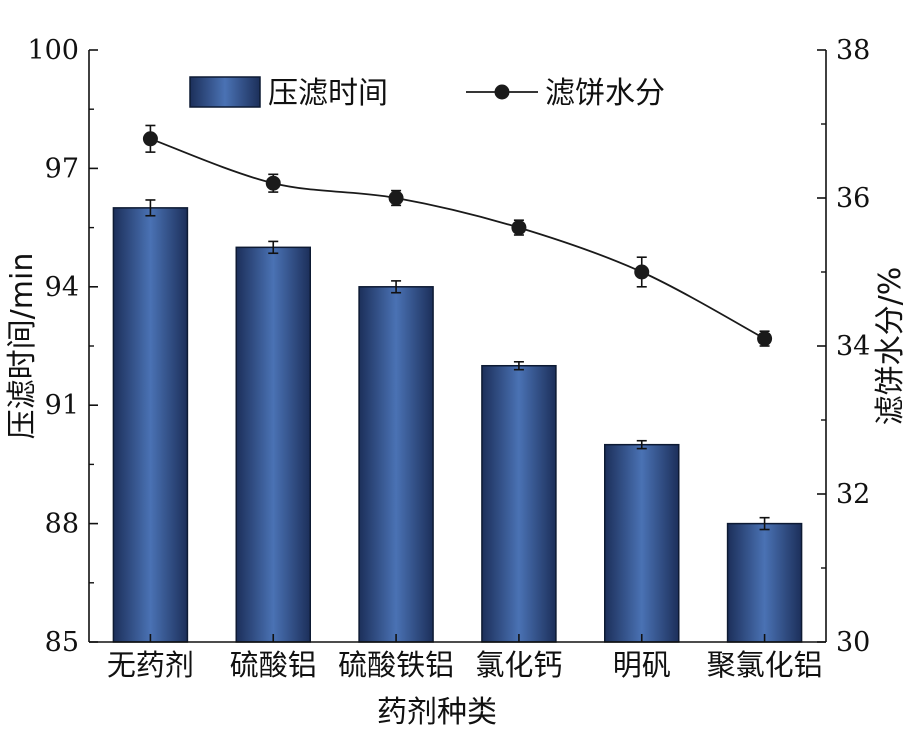 The image size is (918, 756). Describe the element at coordinates (853, 198) in the screenshot. I see `y2-tick-label: 36` at that location.